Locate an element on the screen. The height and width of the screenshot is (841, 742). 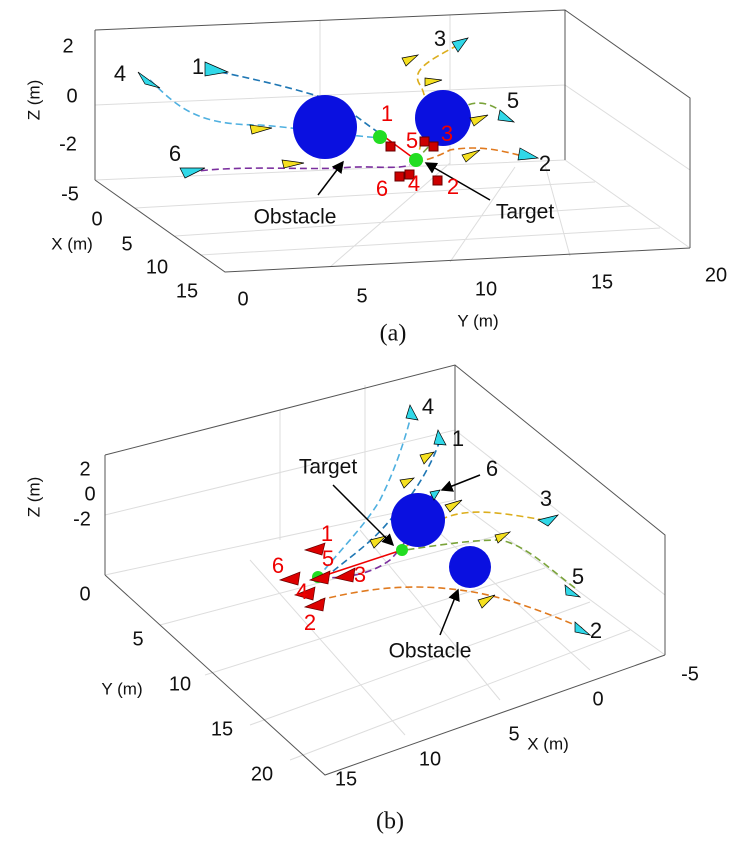
panel-b-scene is located at coordinates (435, 520).